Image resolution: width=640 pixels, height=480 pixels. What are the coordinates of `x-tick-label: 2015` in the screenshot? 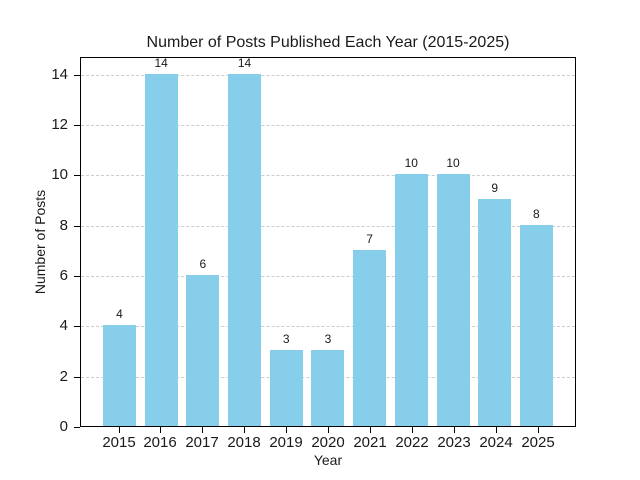 It's located at (119, 442).